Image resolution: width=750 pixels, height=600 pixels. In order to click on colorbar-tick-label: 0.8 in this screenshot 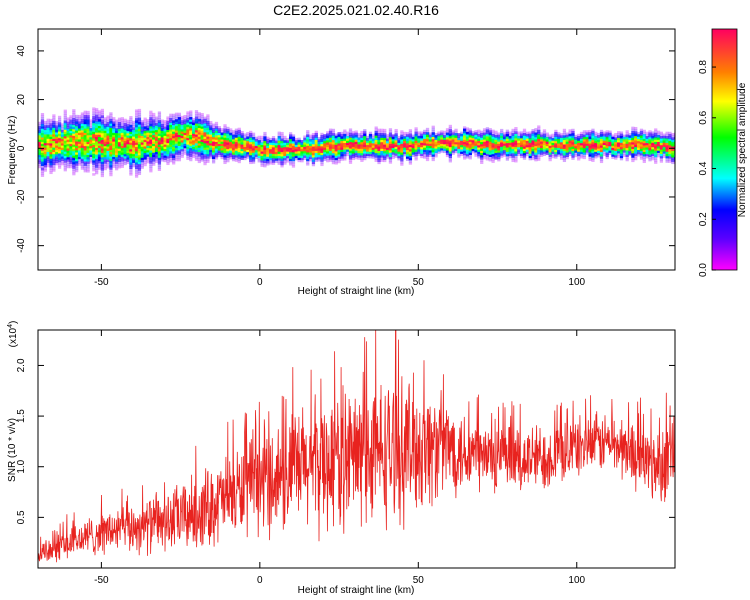, I will do `click(703, 67)`.